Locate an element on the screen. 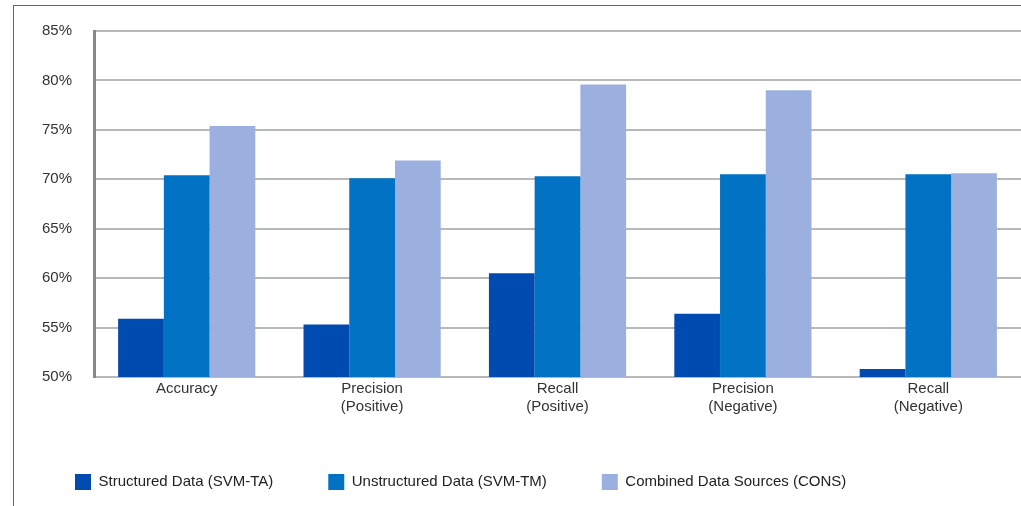 The image size is (1021, 506). y-tick-label: 75% is located at coordinates (57, 128).